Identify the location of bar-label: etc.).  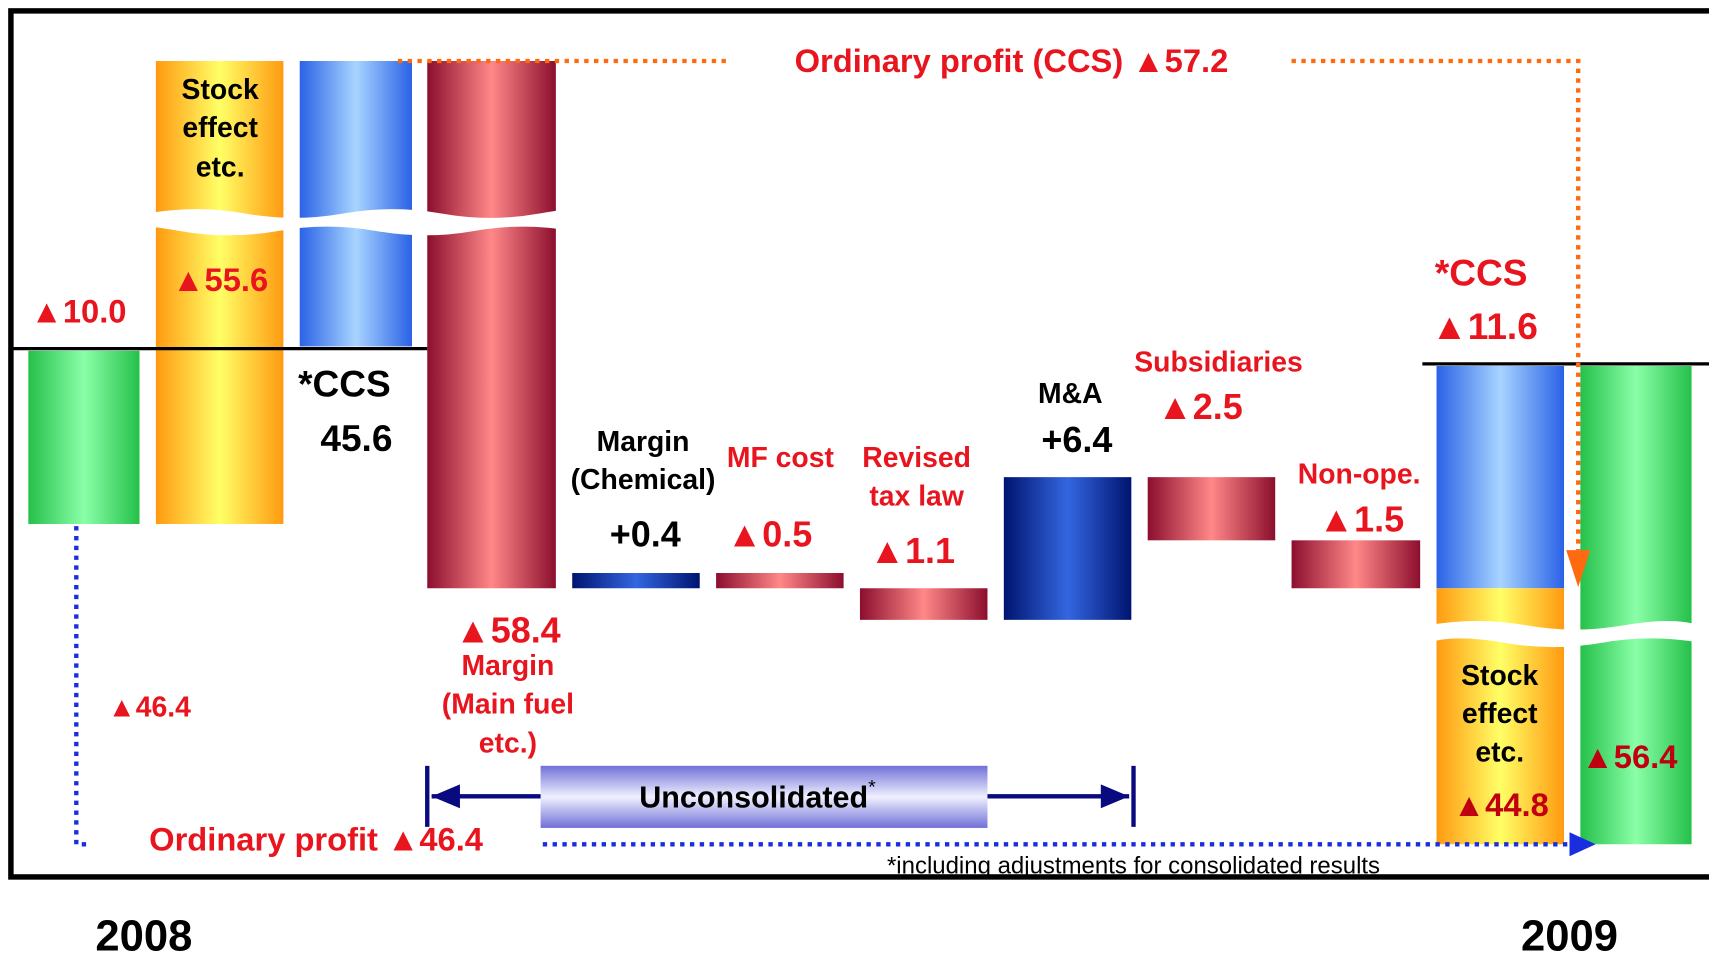
(508, 744).